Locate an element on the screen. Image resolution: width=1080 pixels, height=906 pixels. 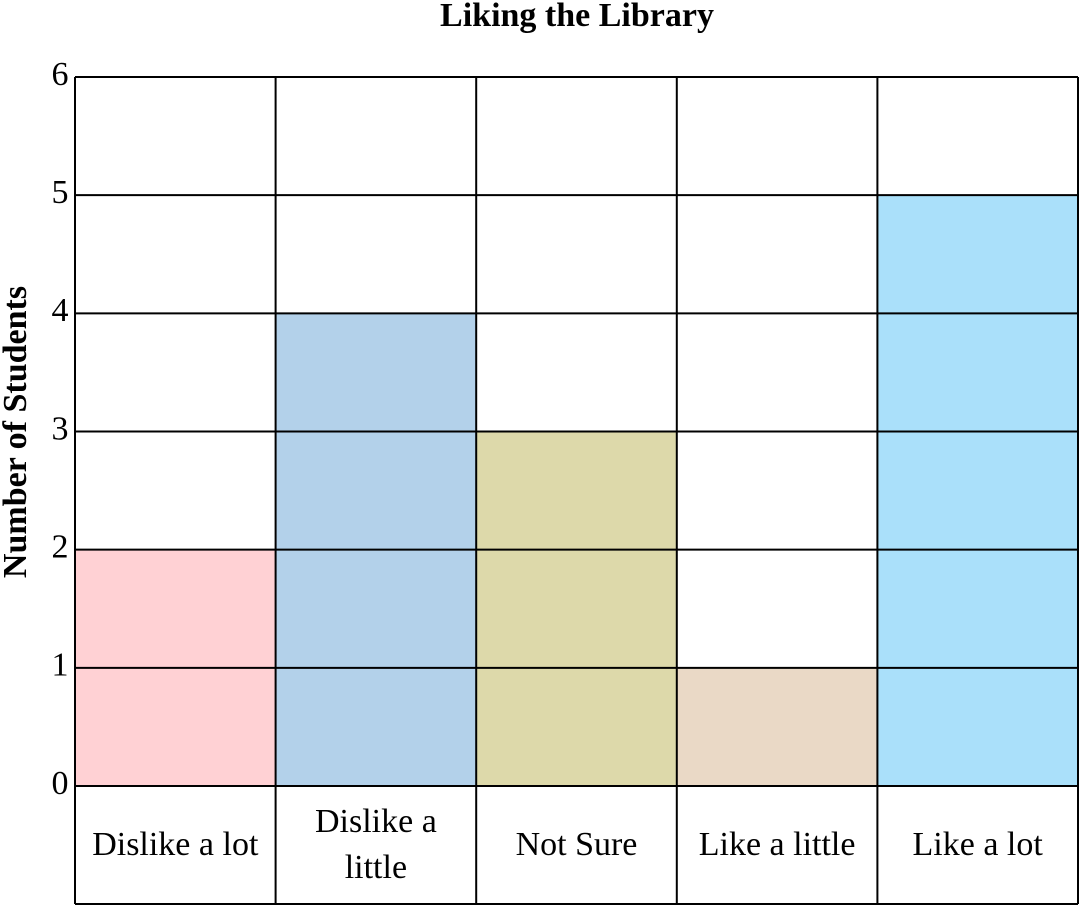
y-axis-label: Number of Students is located at coordinates (17, 432).